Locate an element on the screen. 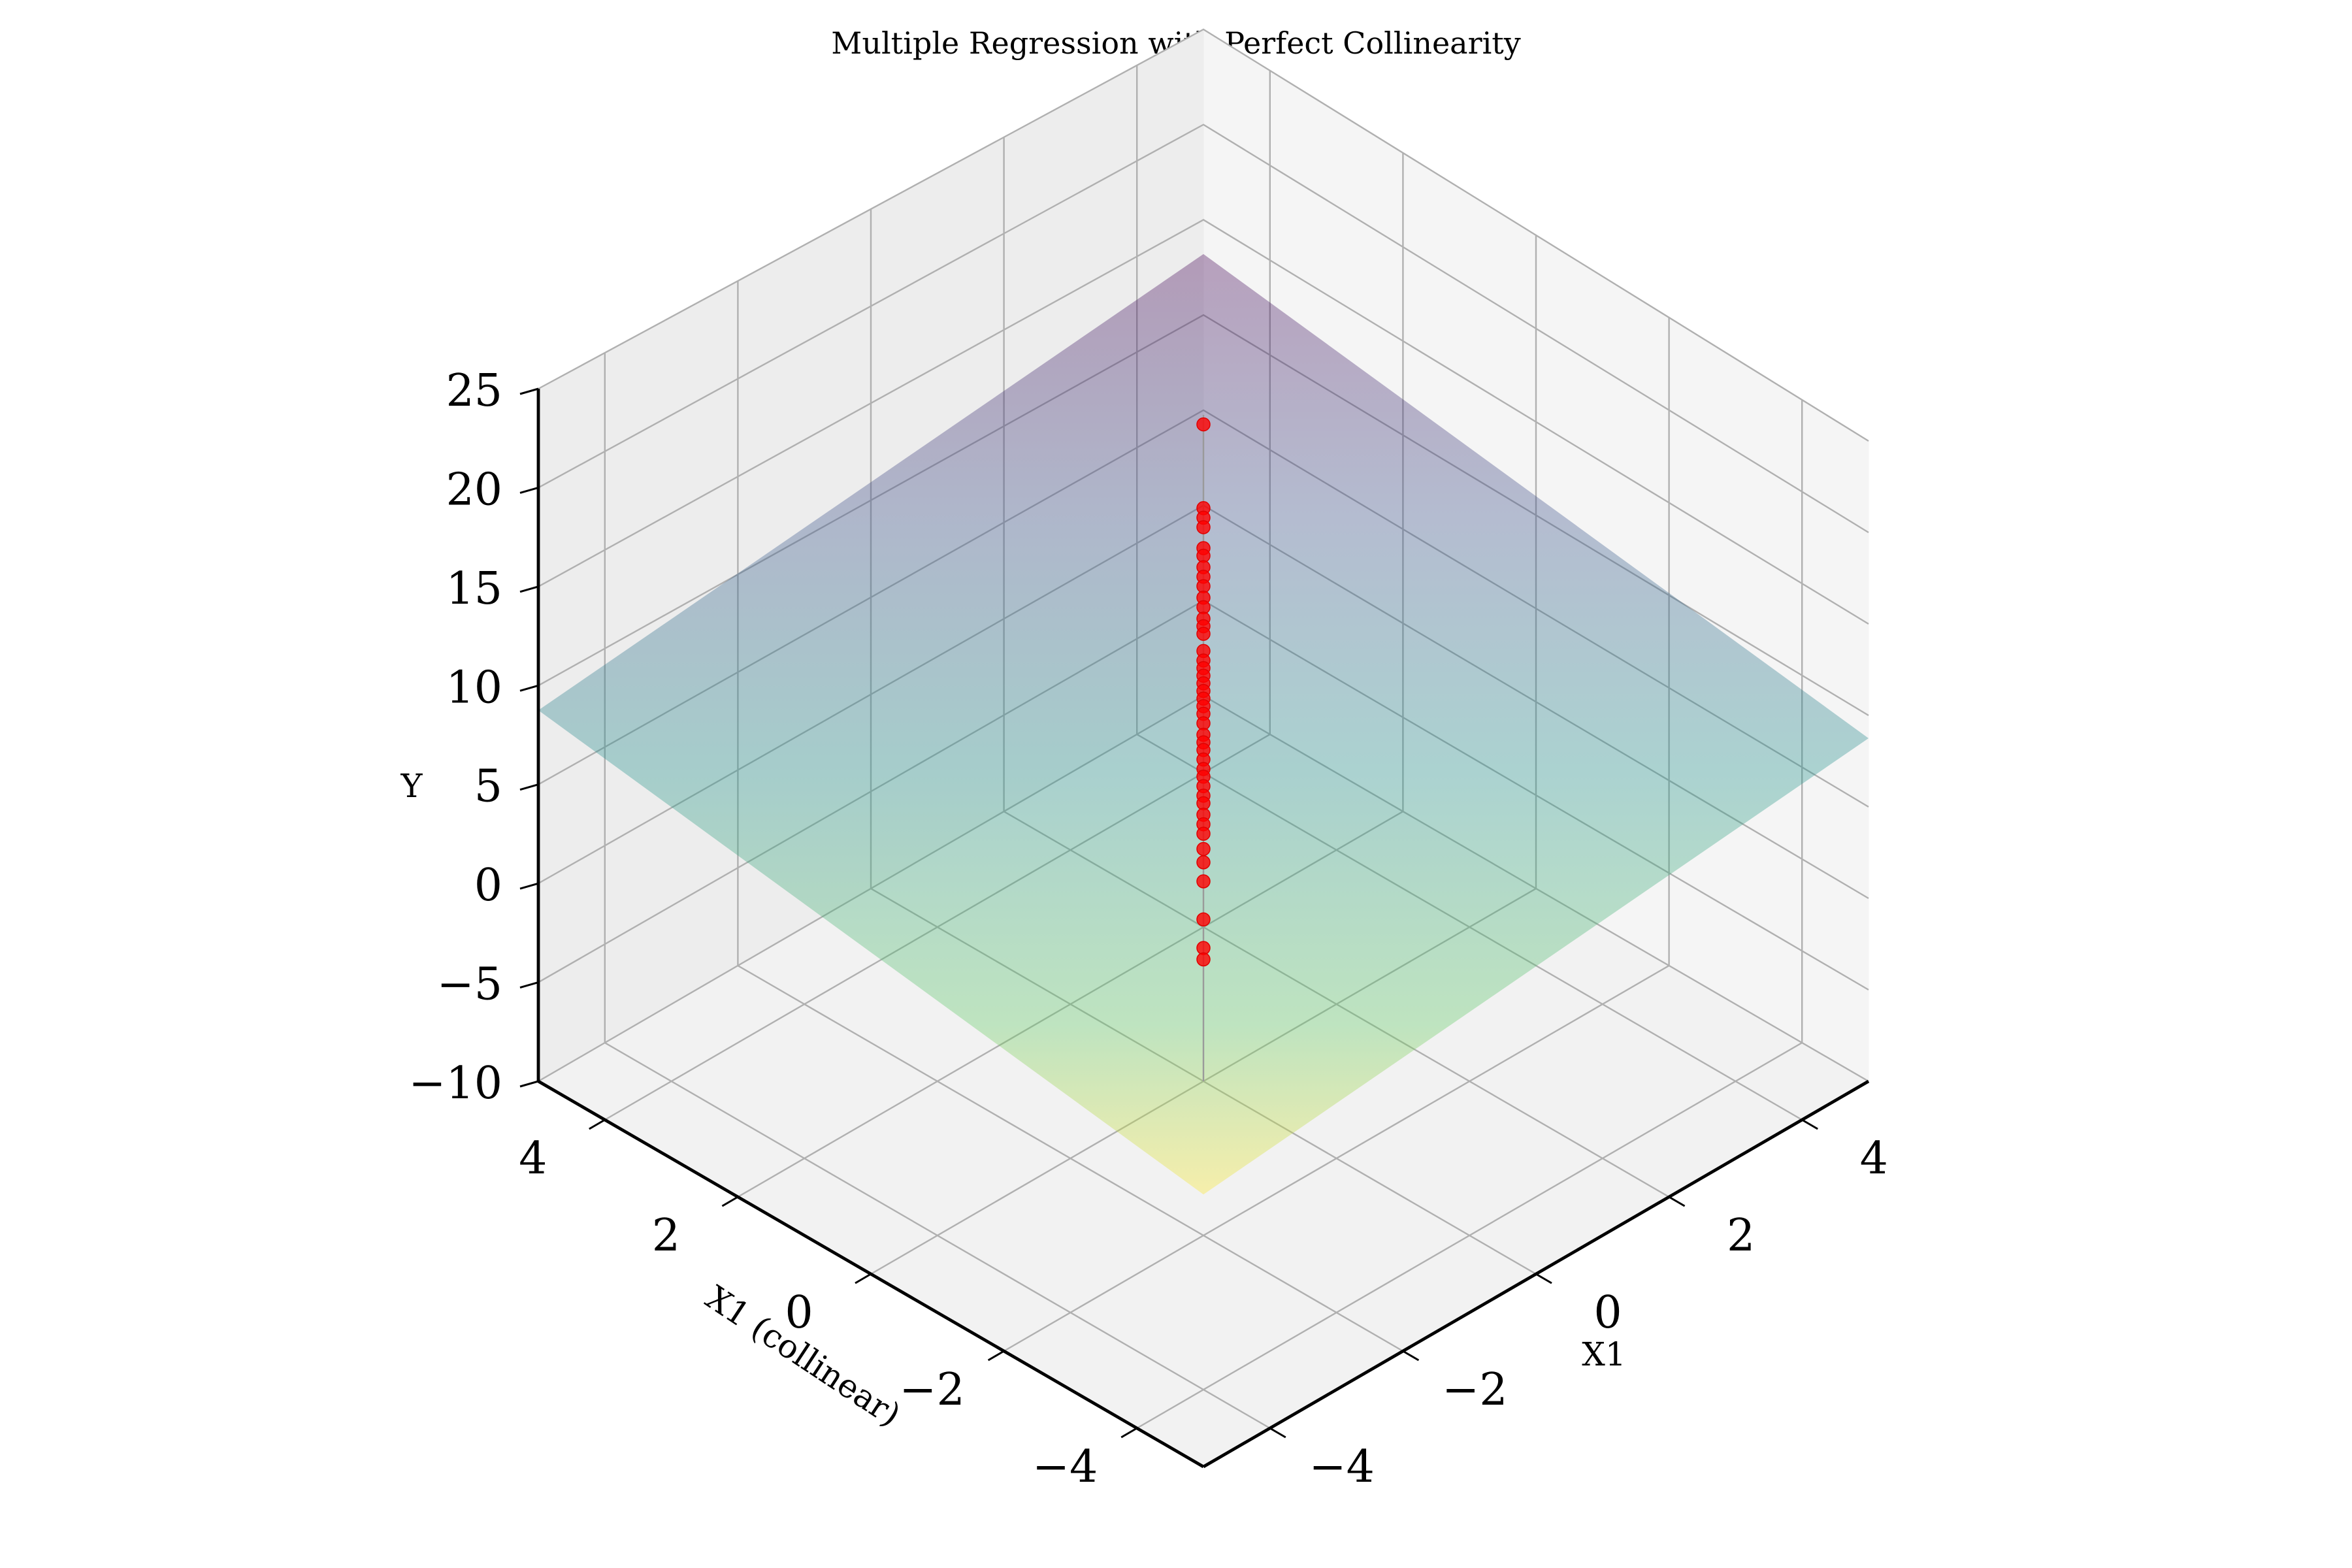  x-tick-label: −2 is located at coordinates (1474, 1390).